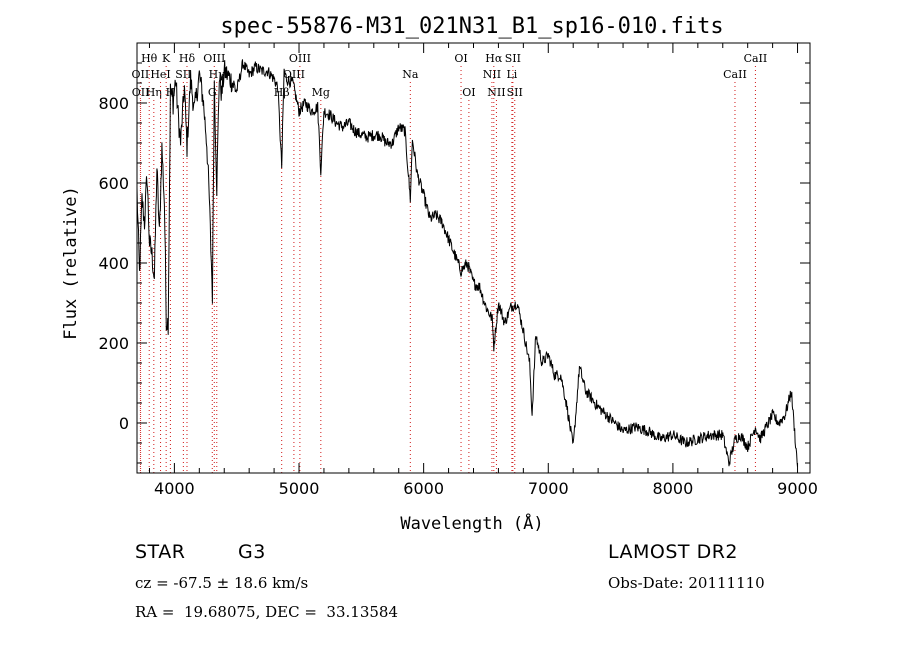  I want to click on line-marker-label-3: Hη, so click(154, 92).